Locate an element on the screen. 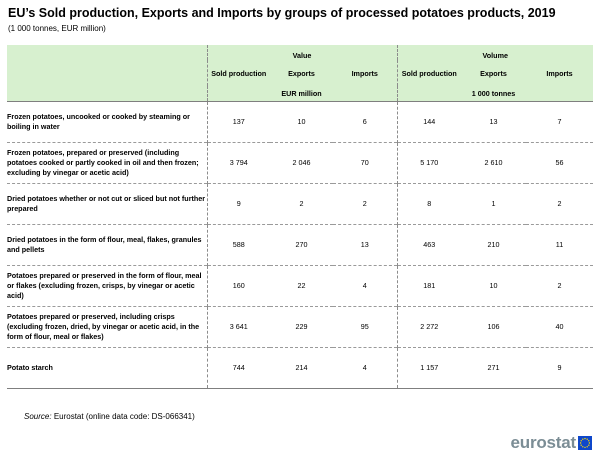 The height and width of the screenshot is (462, 600). cell-volume-exports: 271 is located at coordinates (493, 367).